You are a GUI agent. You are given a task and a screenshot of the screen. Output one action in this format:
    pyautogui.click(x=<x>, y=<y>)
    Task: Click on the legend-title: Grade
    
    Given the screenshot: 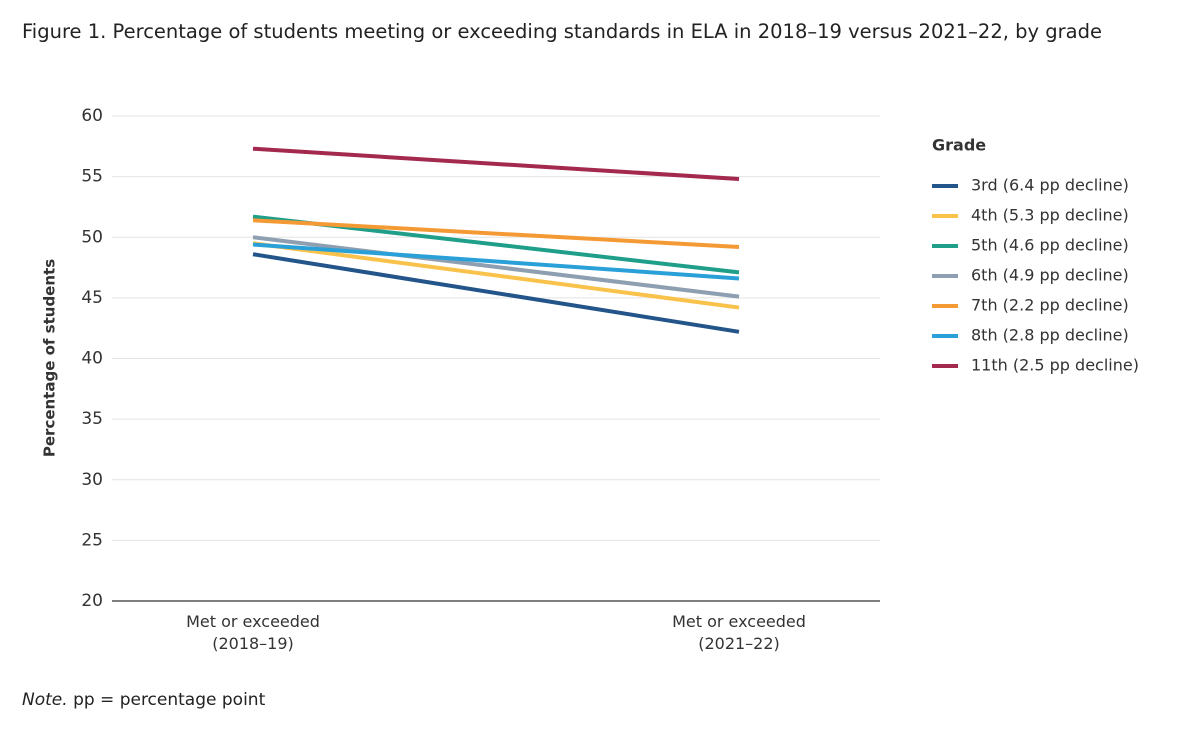 What is the action you would take?
    pyautogui.click(x=959, y=145)
    